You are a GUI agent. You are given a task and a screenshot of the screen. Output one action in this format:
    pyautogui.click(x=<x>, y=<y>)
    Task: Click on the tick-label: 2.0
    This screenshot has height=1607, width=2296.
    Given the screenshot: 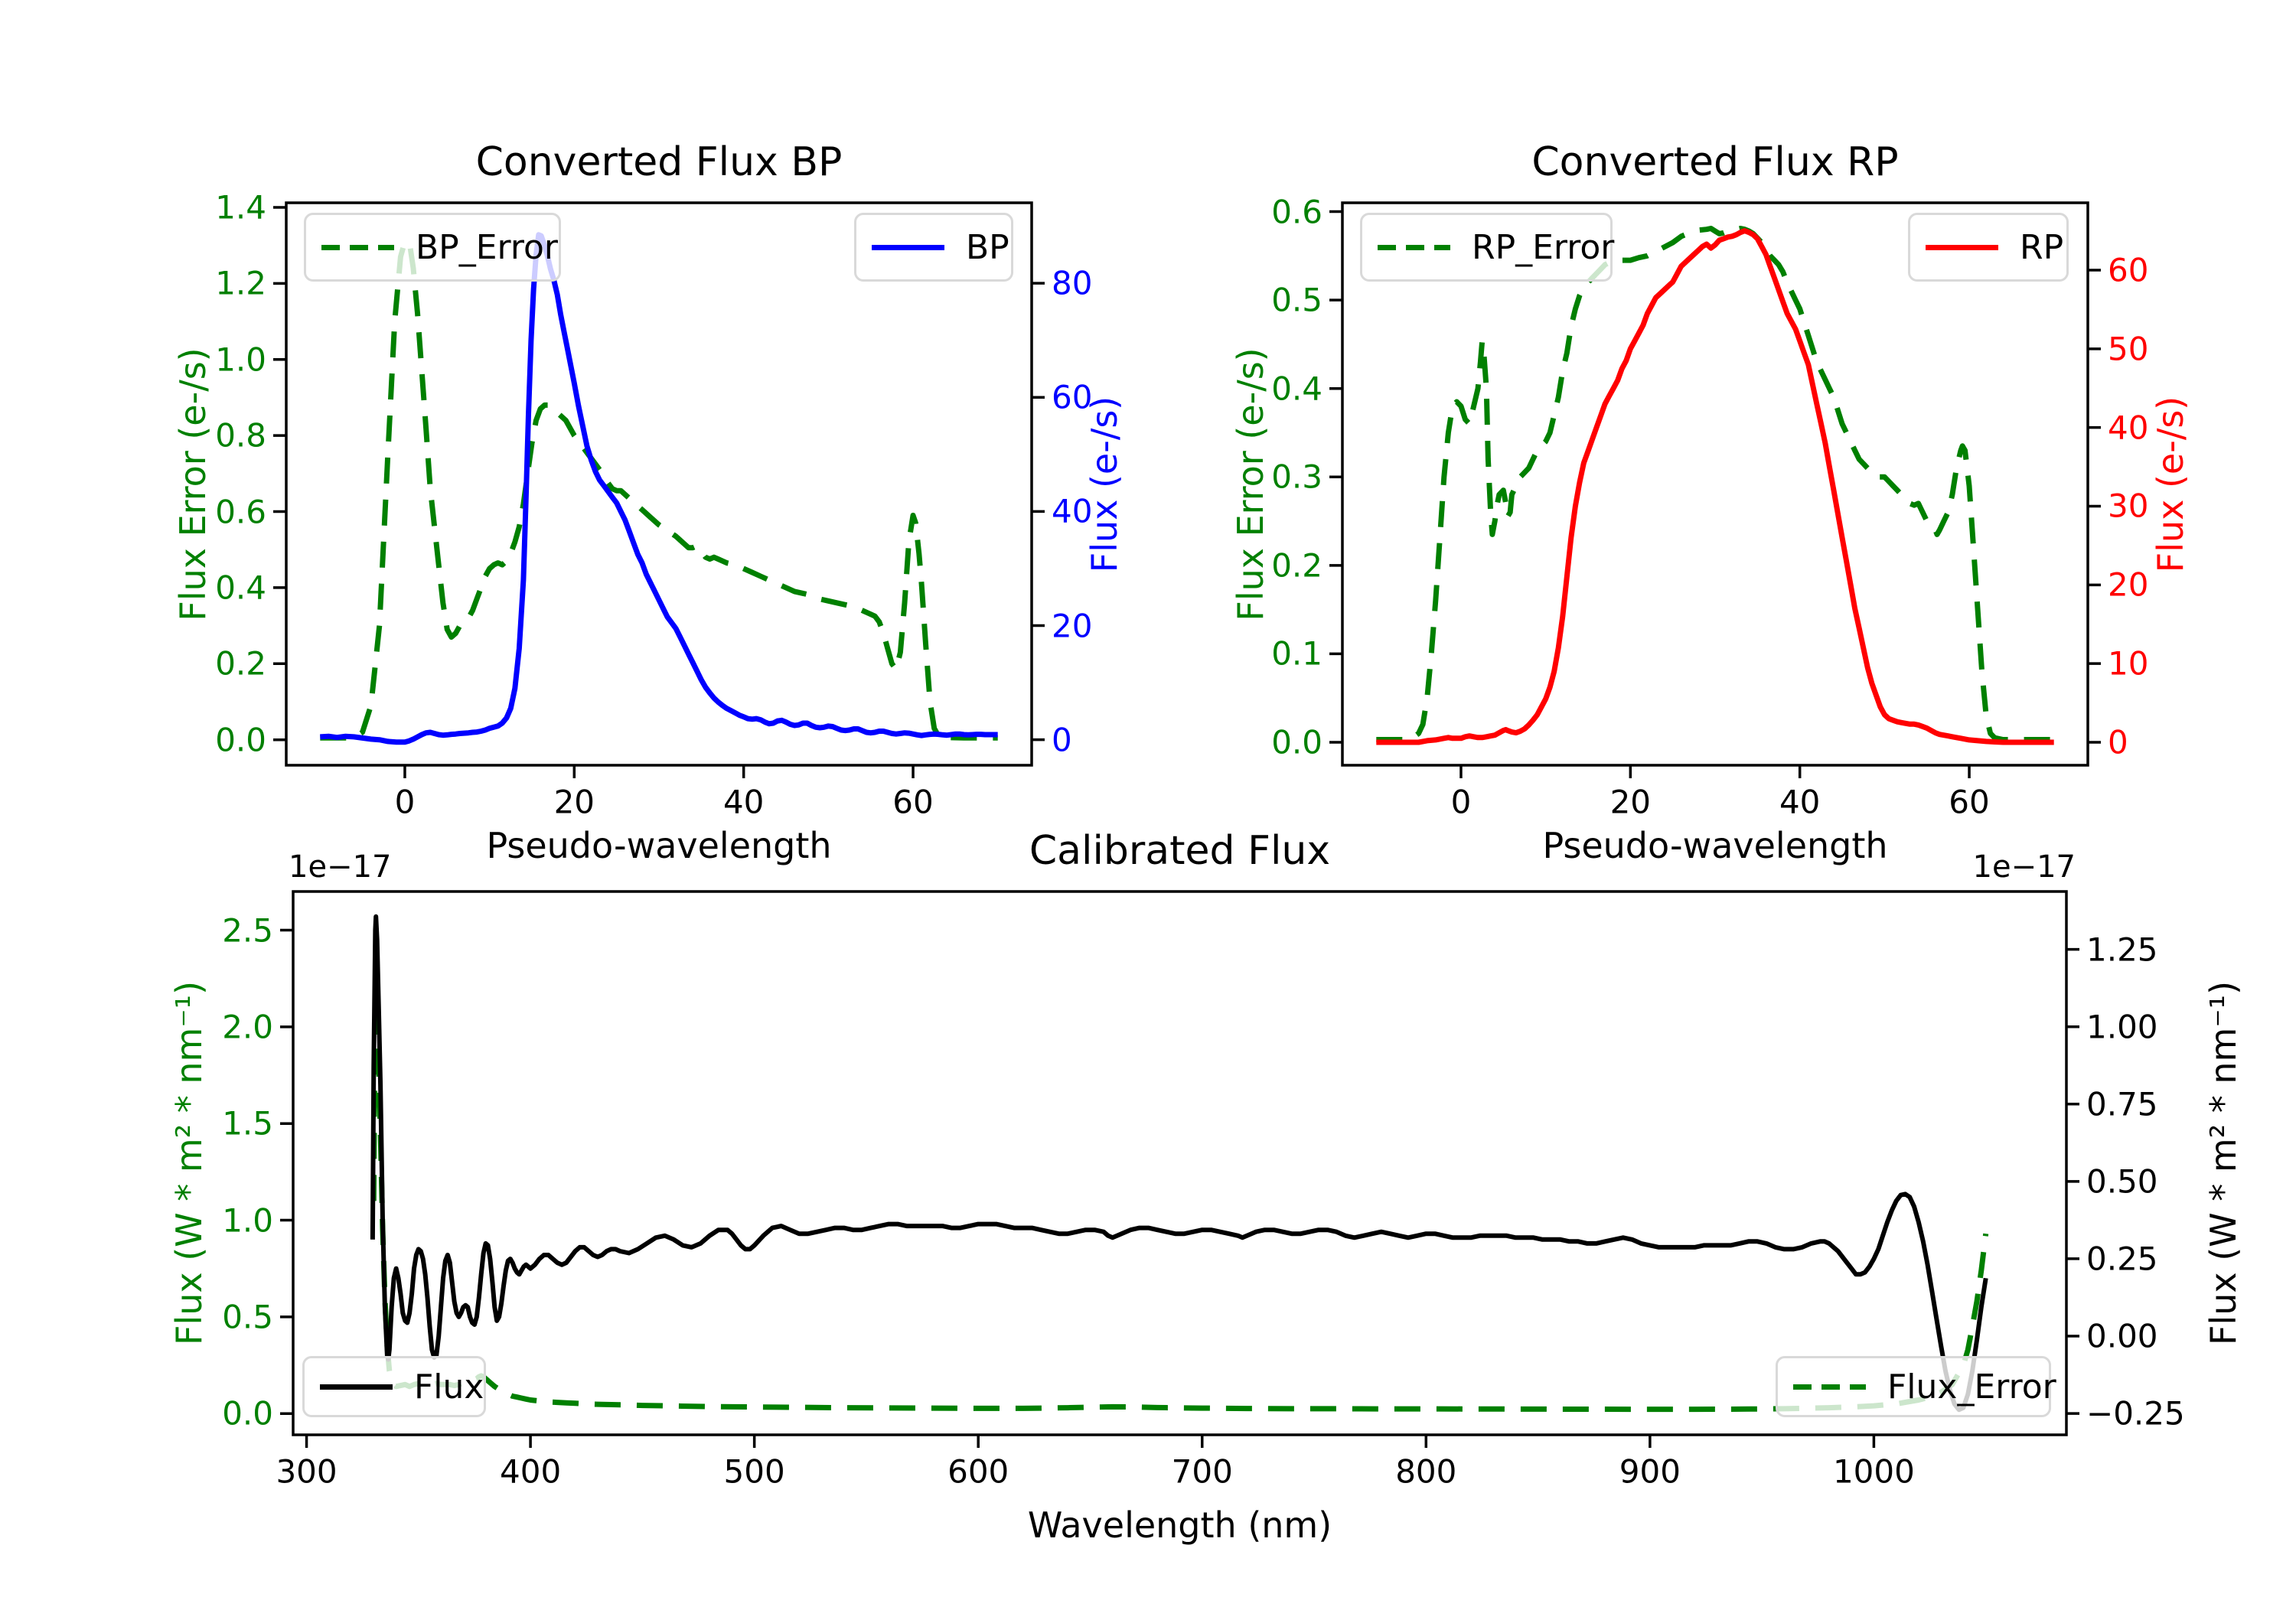 What is the action you would take?
    pyautogui.click(x=247, y=1027)
    